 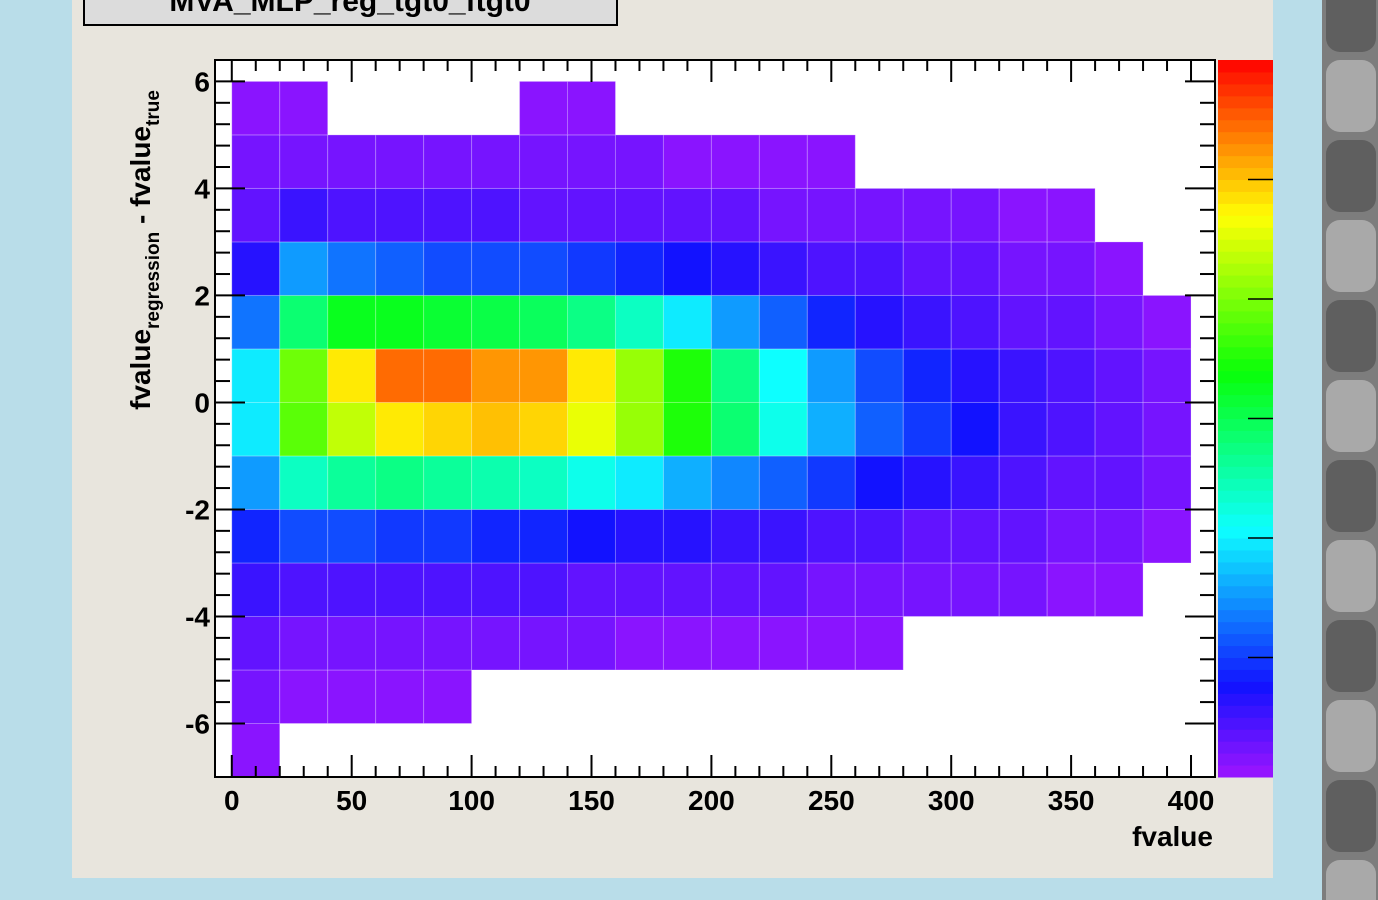 I want to click on x-tick-label: 400, so click(x=1191, y=800).